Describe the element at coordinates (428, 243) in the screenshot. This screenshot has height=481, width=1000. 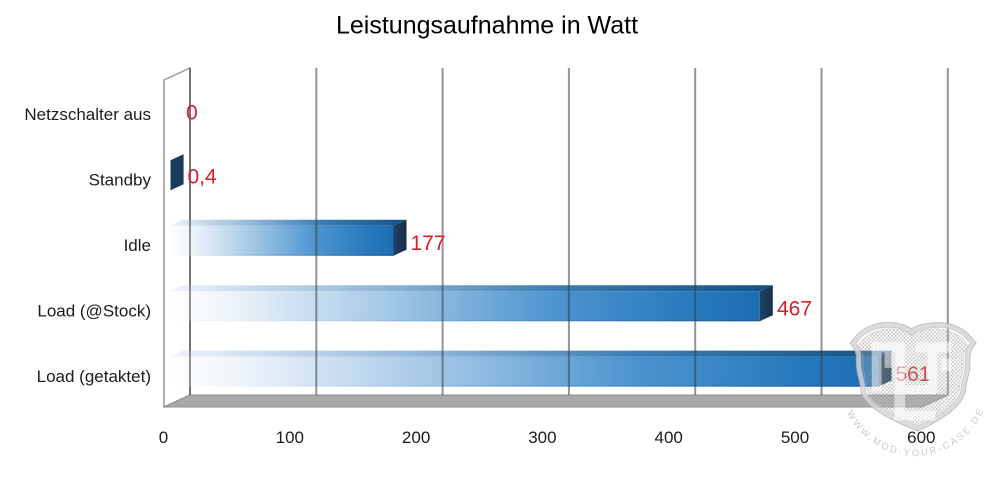
I see `svg-text: 177` at that location.